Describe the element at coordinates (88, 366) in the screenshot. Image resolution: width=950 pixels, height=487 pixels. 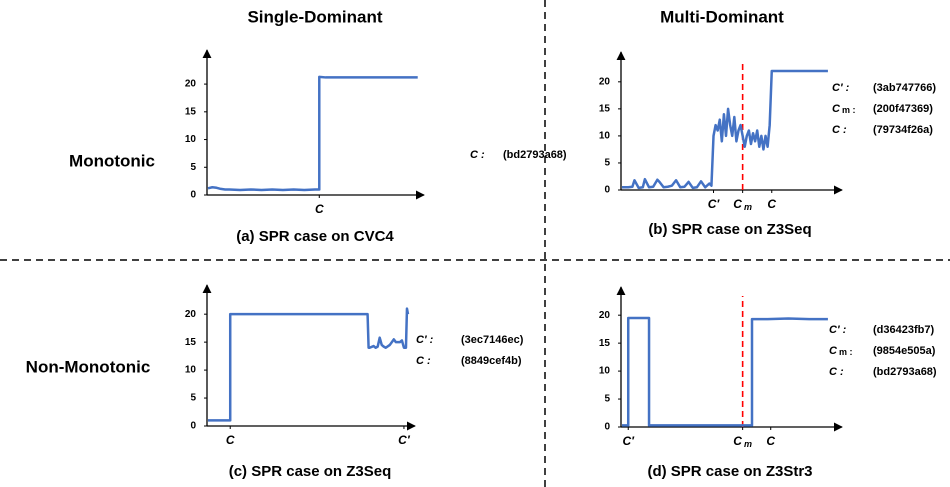
I see `row-header: Non-Monotonic` at that location.